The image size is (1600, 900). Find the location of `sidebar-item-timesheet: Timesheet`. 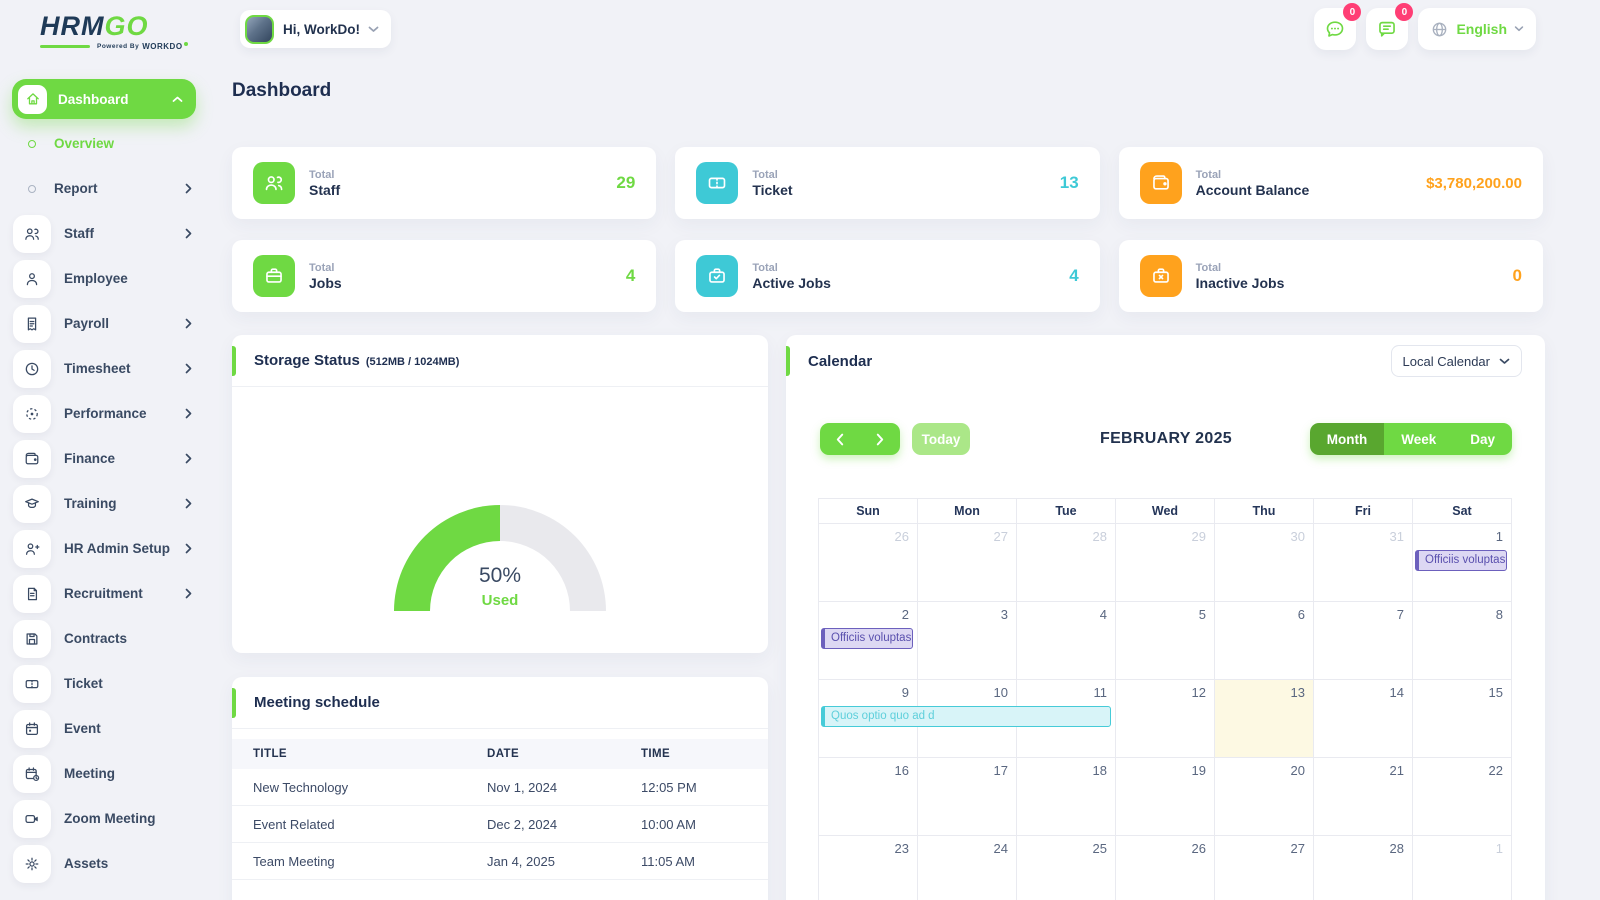

sidebar-item-timesheet: Timesheet is located at coordinates (104, 368).